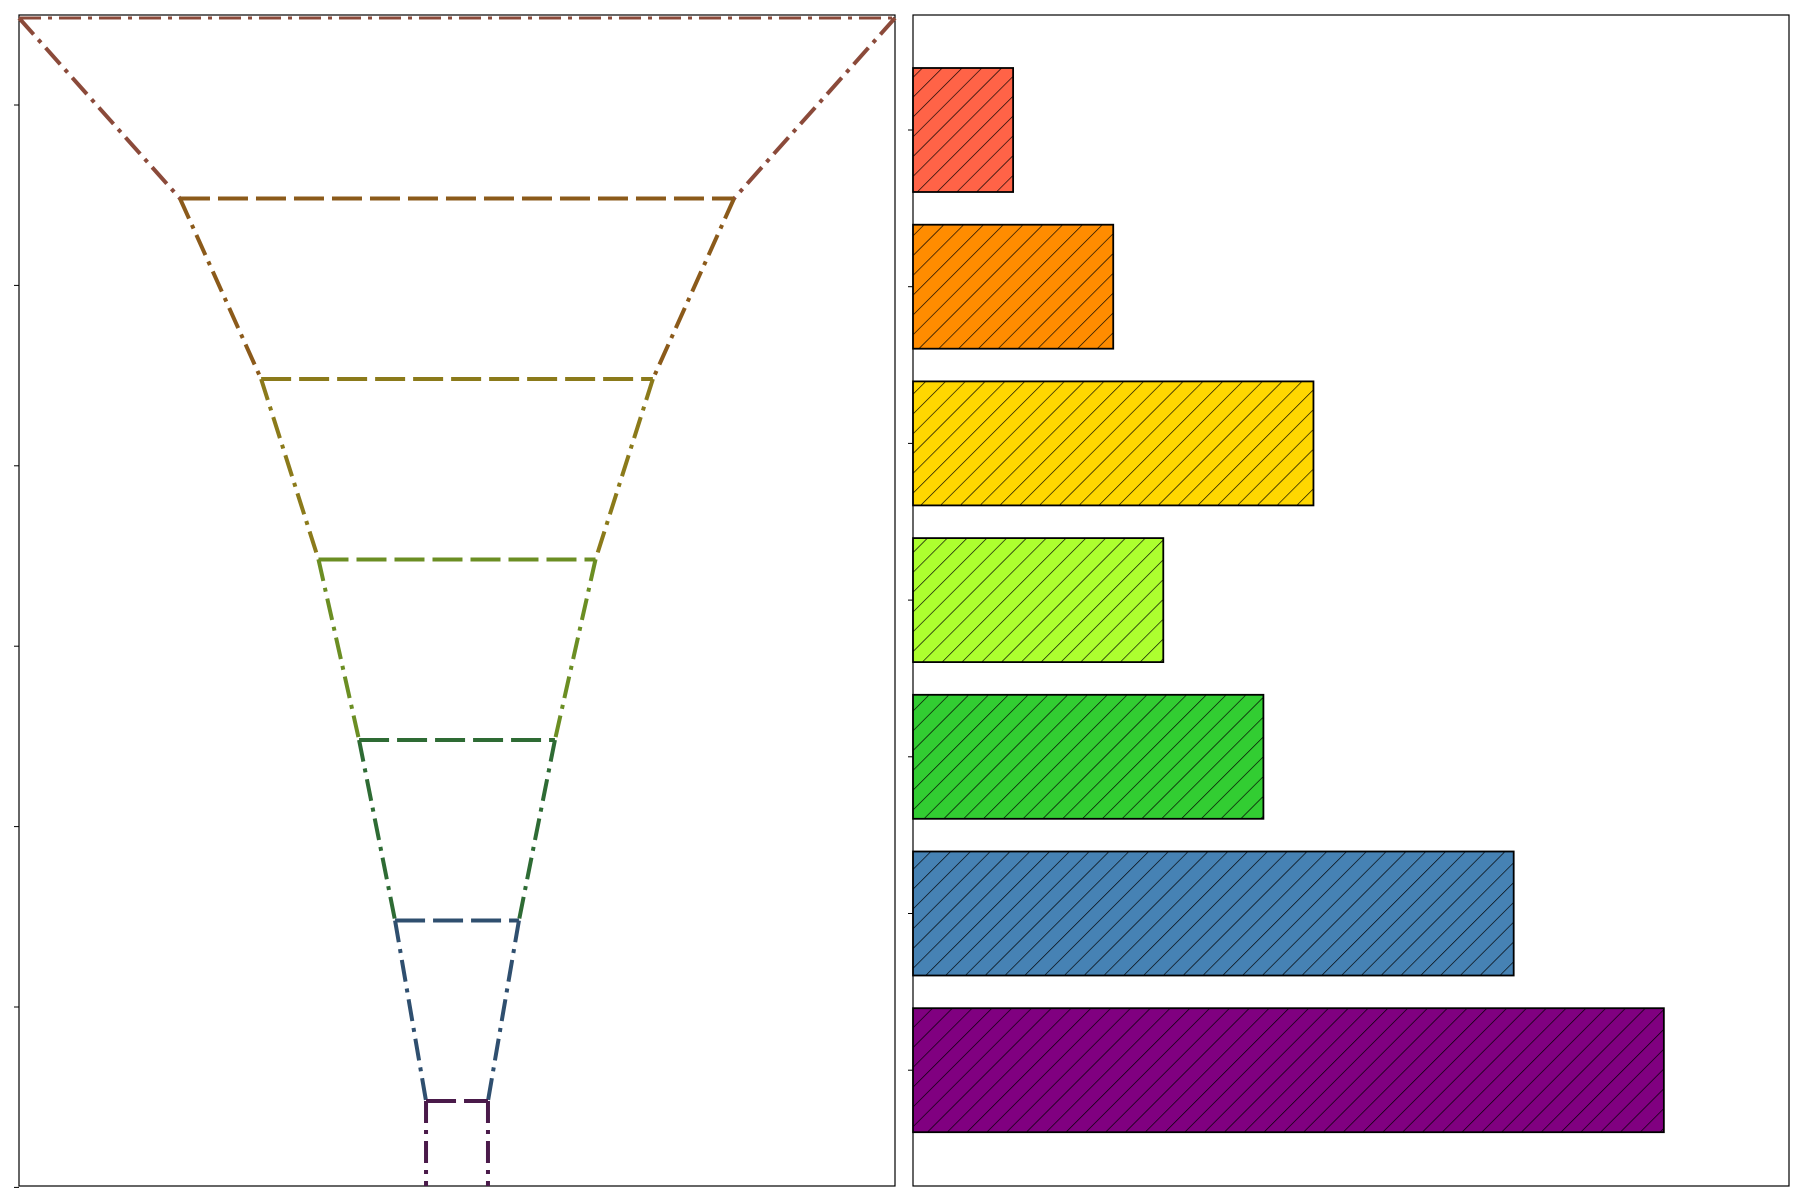  I want to click on funnel-y-axis-ticks, so click(16, 646).